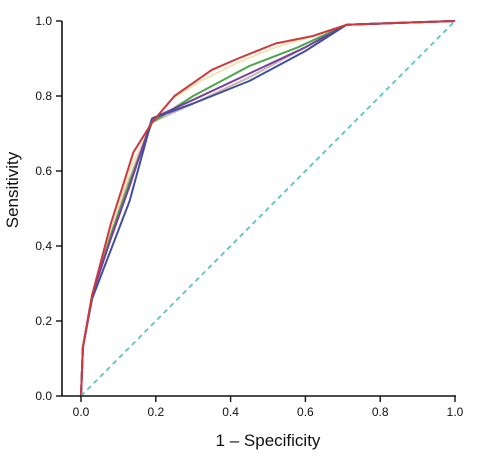 Image resolution: width=478 pixels, height=456 pixels. Describe the element at coordinates (305, 412) in the screenshot. I see `x-tick-label: 0.6` at that location.